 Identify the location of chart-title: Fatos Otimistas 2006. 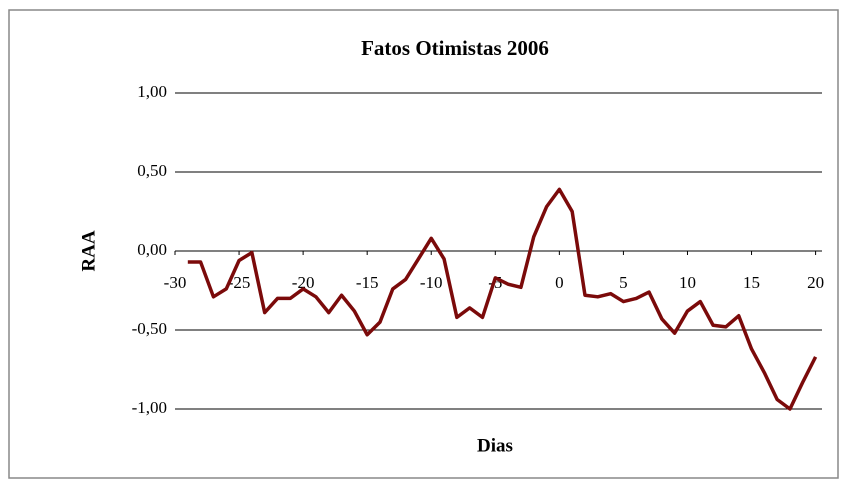
(455, 48).